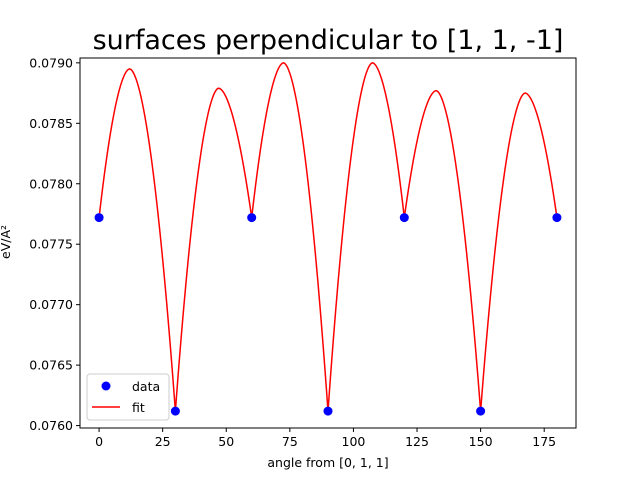 The image size is (640, 480). Describe the element at coordinates (544, 441) in the screenshot. I see `x-tick-label: 175` at that location.